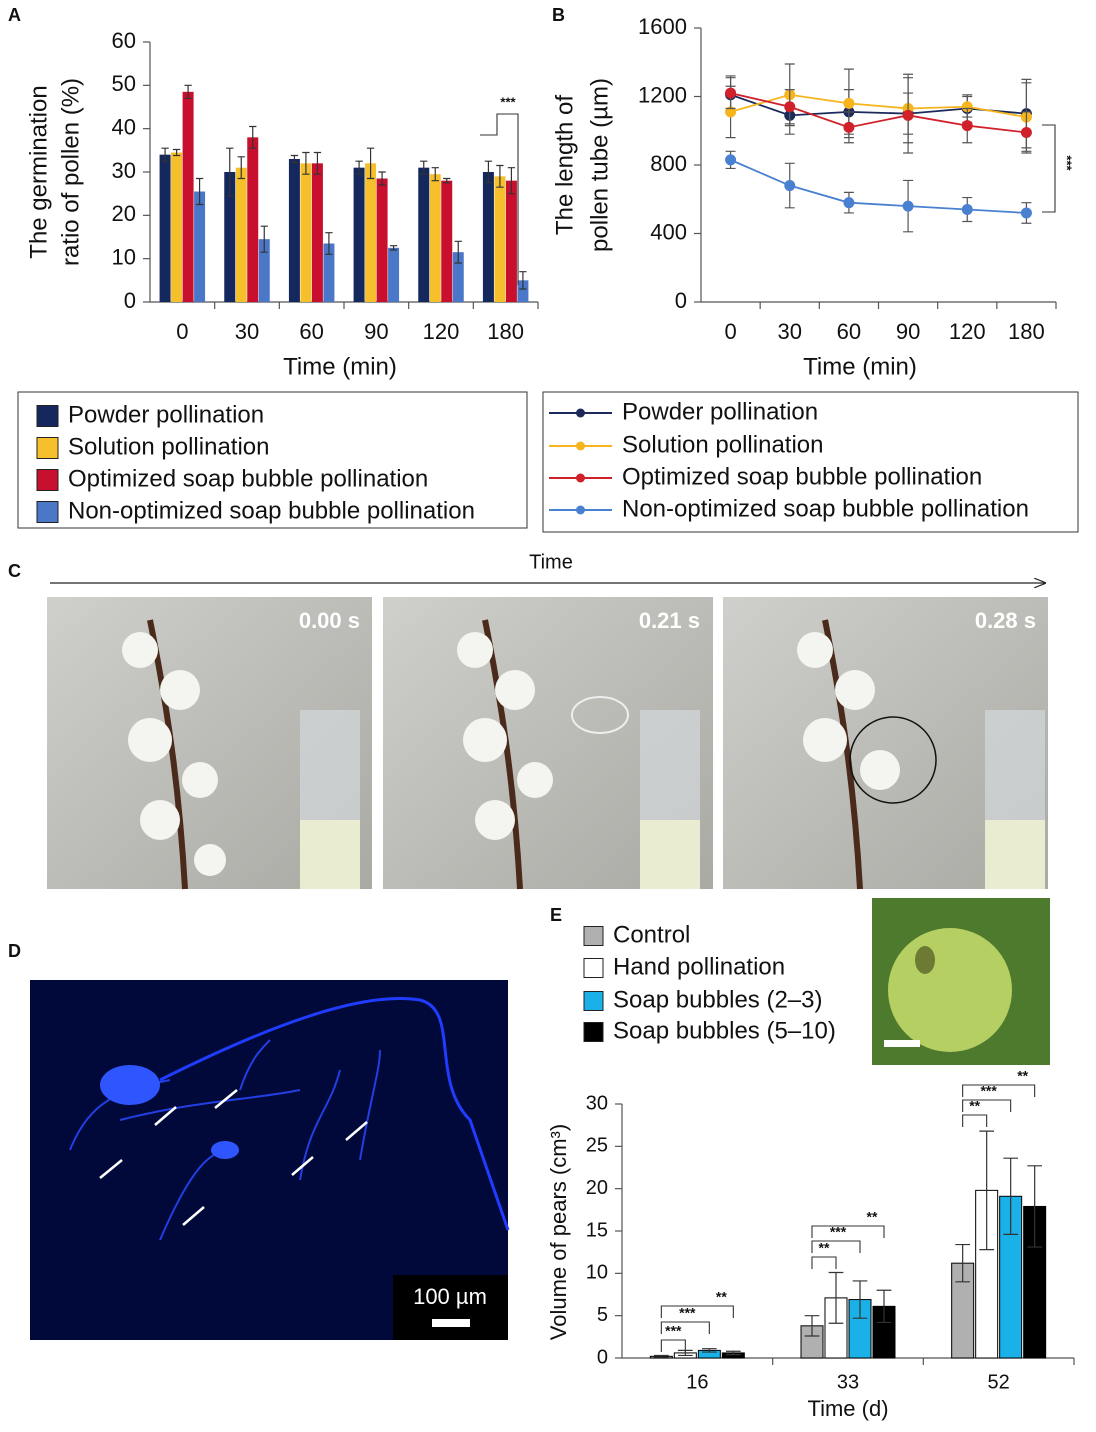  What do you see at coordinates (699, 966) in the screenshot?
I see `legend-label: Hand pollination` at bounding box center [699, 966].